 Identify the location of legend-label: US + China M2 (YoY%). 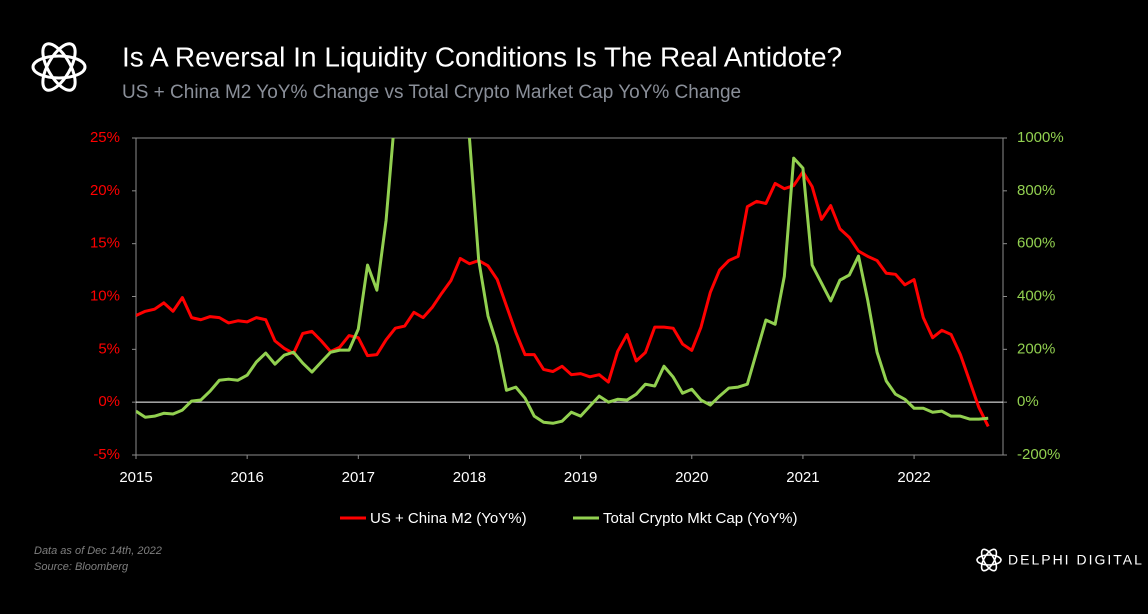
(448, 518).